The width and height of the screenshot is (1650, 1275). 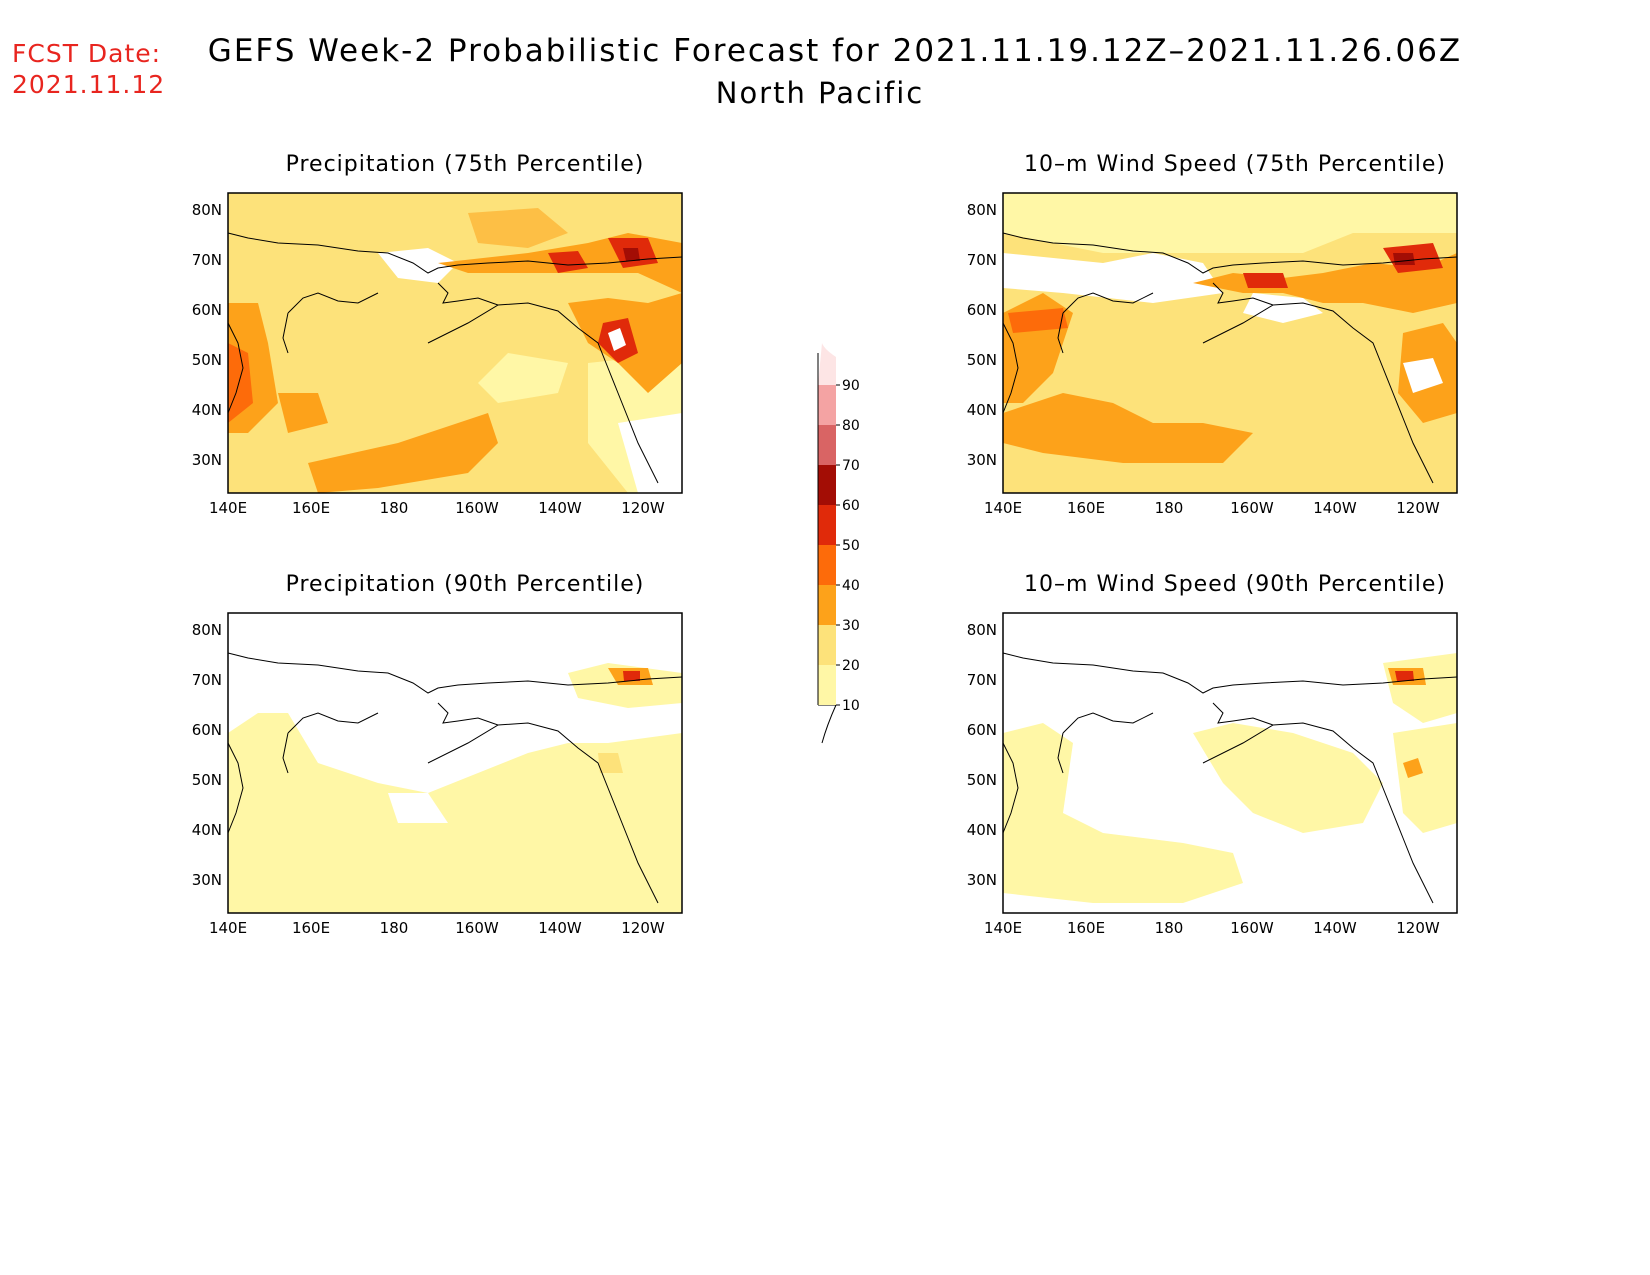 What do you see at coordinates (820, 93) in the screenshot?
I see `page-subtitle: North Pacific` at bounding box center [820, 93].